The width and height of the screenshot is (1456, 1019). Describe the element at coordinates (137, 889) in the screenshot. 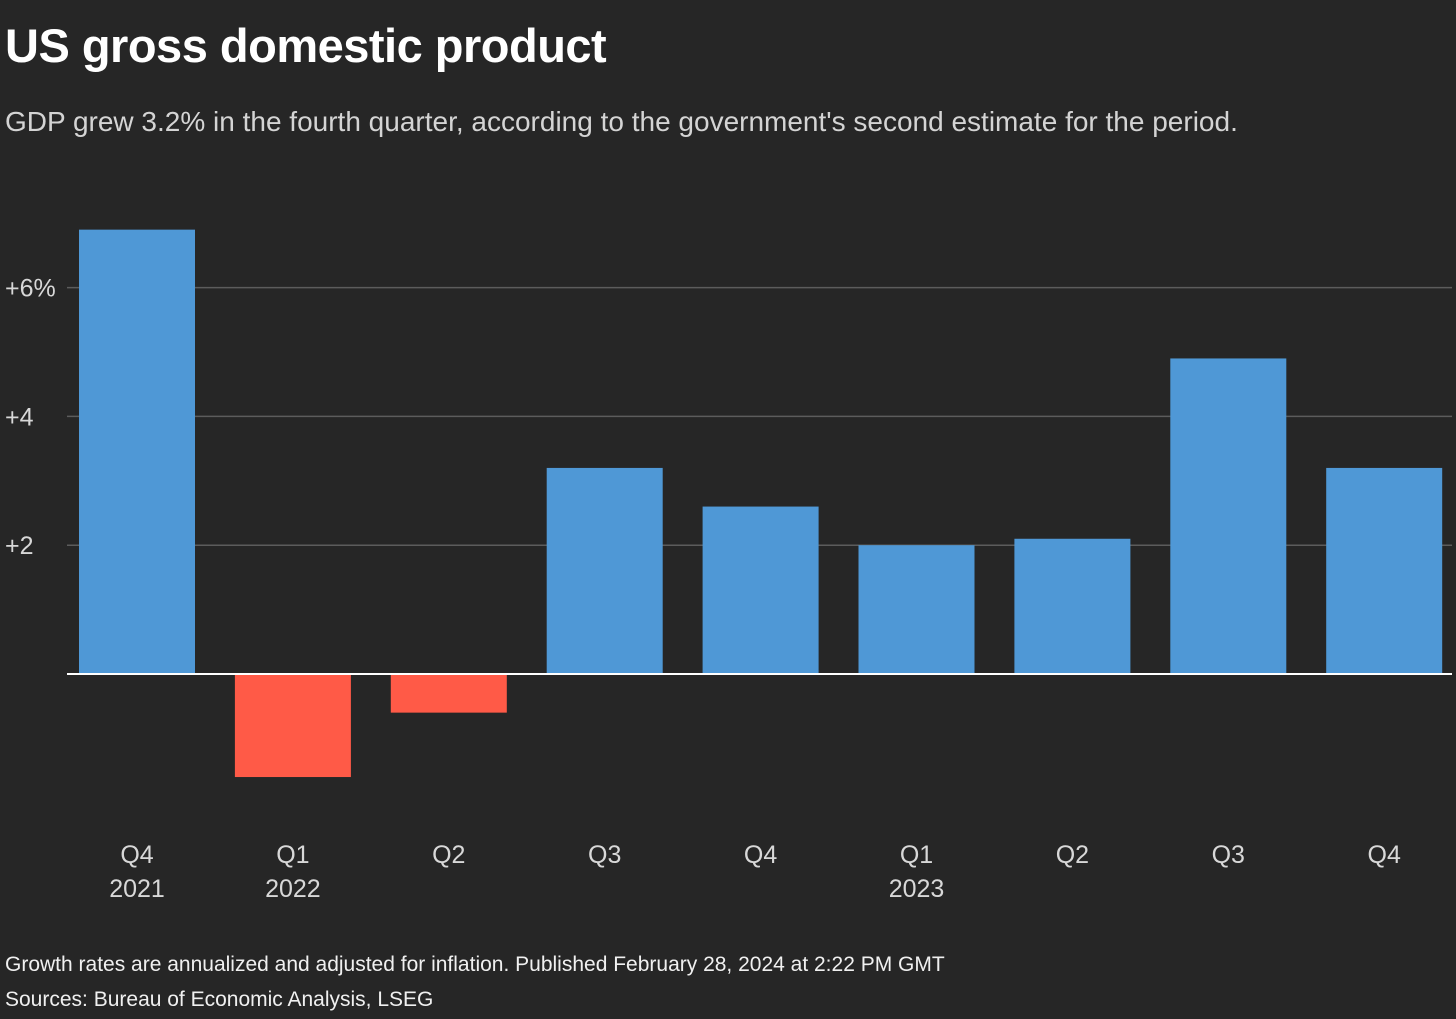

I see `x-tick-year-label: 2021` at that location.